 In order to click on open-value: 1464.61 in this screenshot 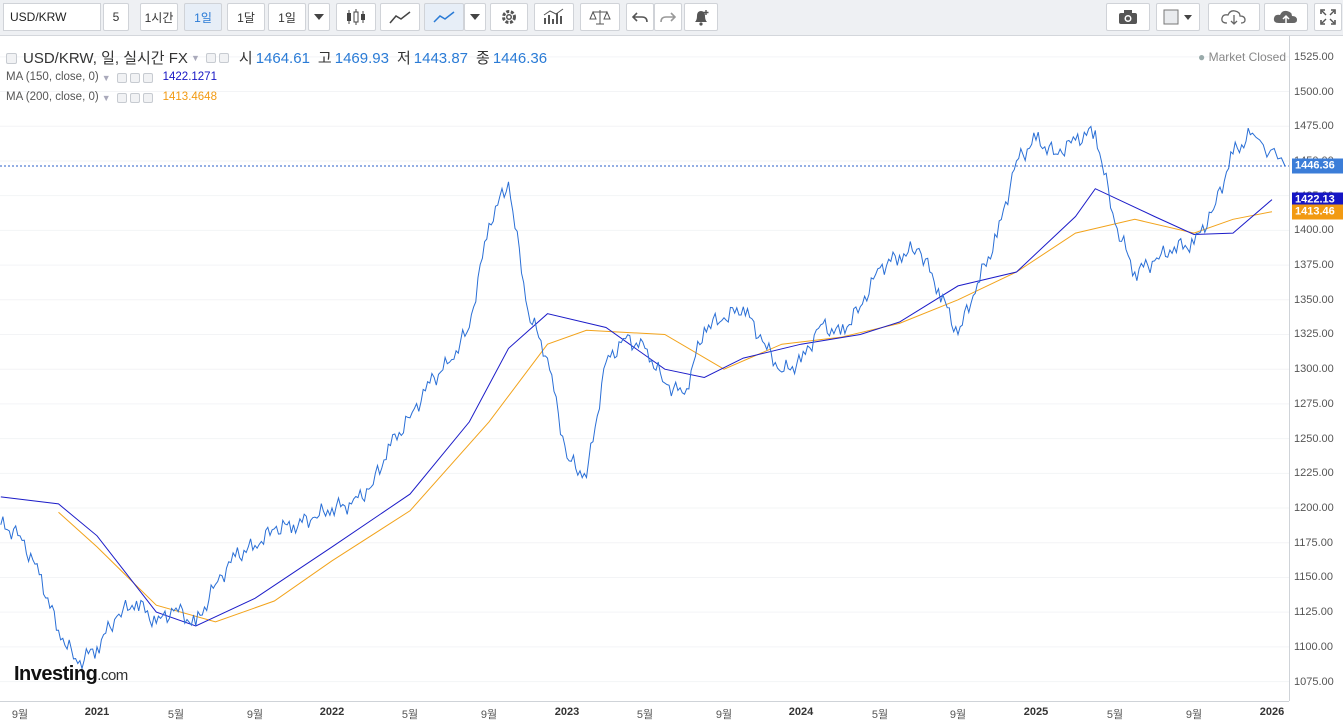, I will do `click(283, 58)`.